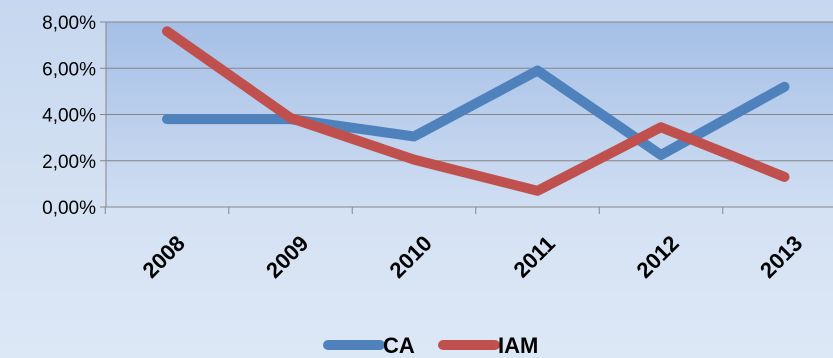 The image size is (833, 358). Describe the element at coordinates (287, 257) in the screenshot. I see `x-tick-label: 2009` at that location.